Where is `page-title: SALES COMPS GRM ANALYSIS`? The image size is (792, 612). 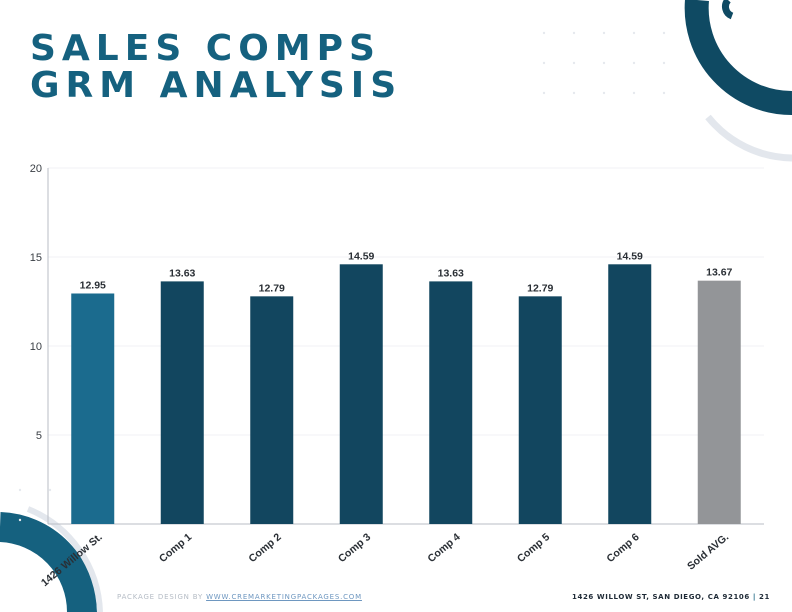
page-title: SALES COMPS GRM ANALYSIS is located at coordinates (216, 67).